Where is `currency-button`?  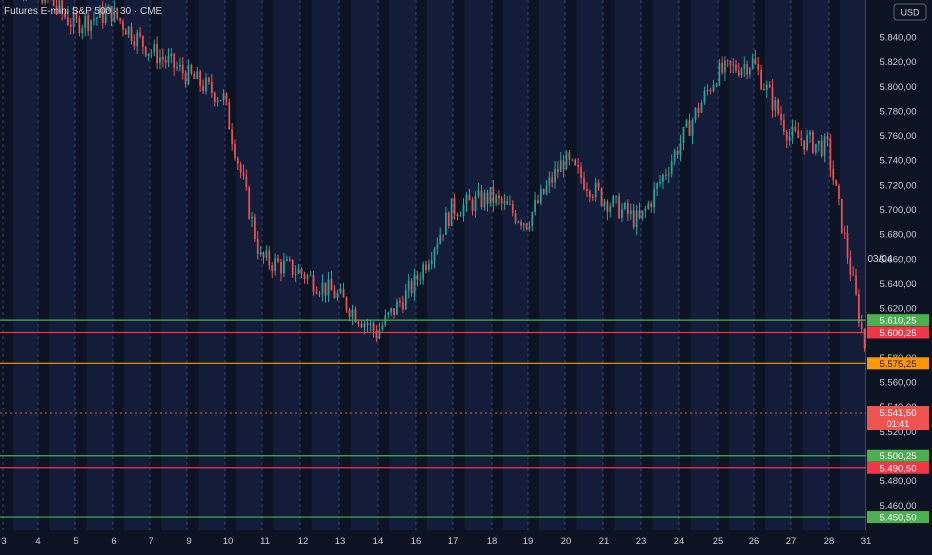
currency-button is located at coordinates (910, 12).